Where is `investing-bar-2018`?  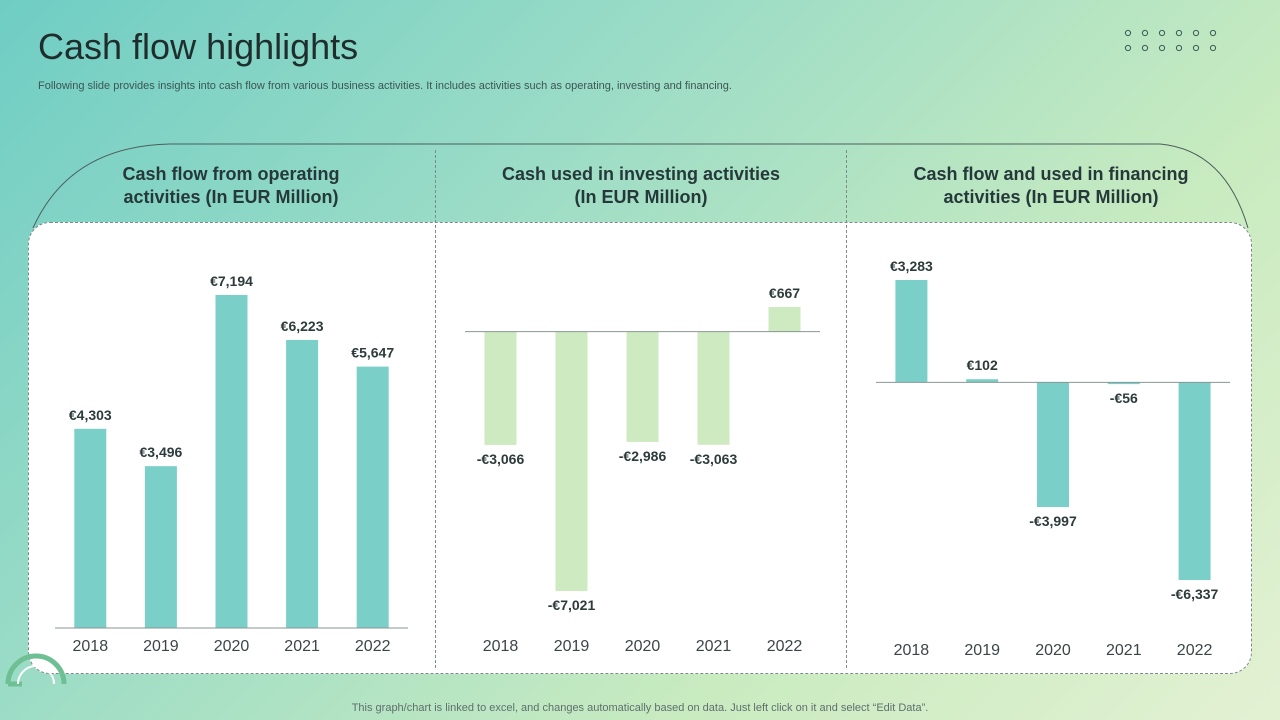 investing-bar-2018 is located at coordinates (500, 388).